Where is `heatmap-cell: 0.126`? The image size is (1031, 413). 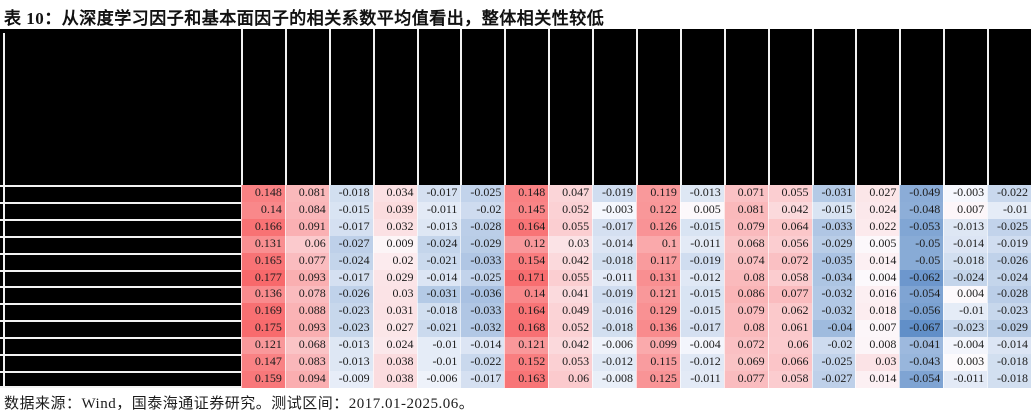
heatmap-cell: 0.126 is located at coordinates (658, 227).